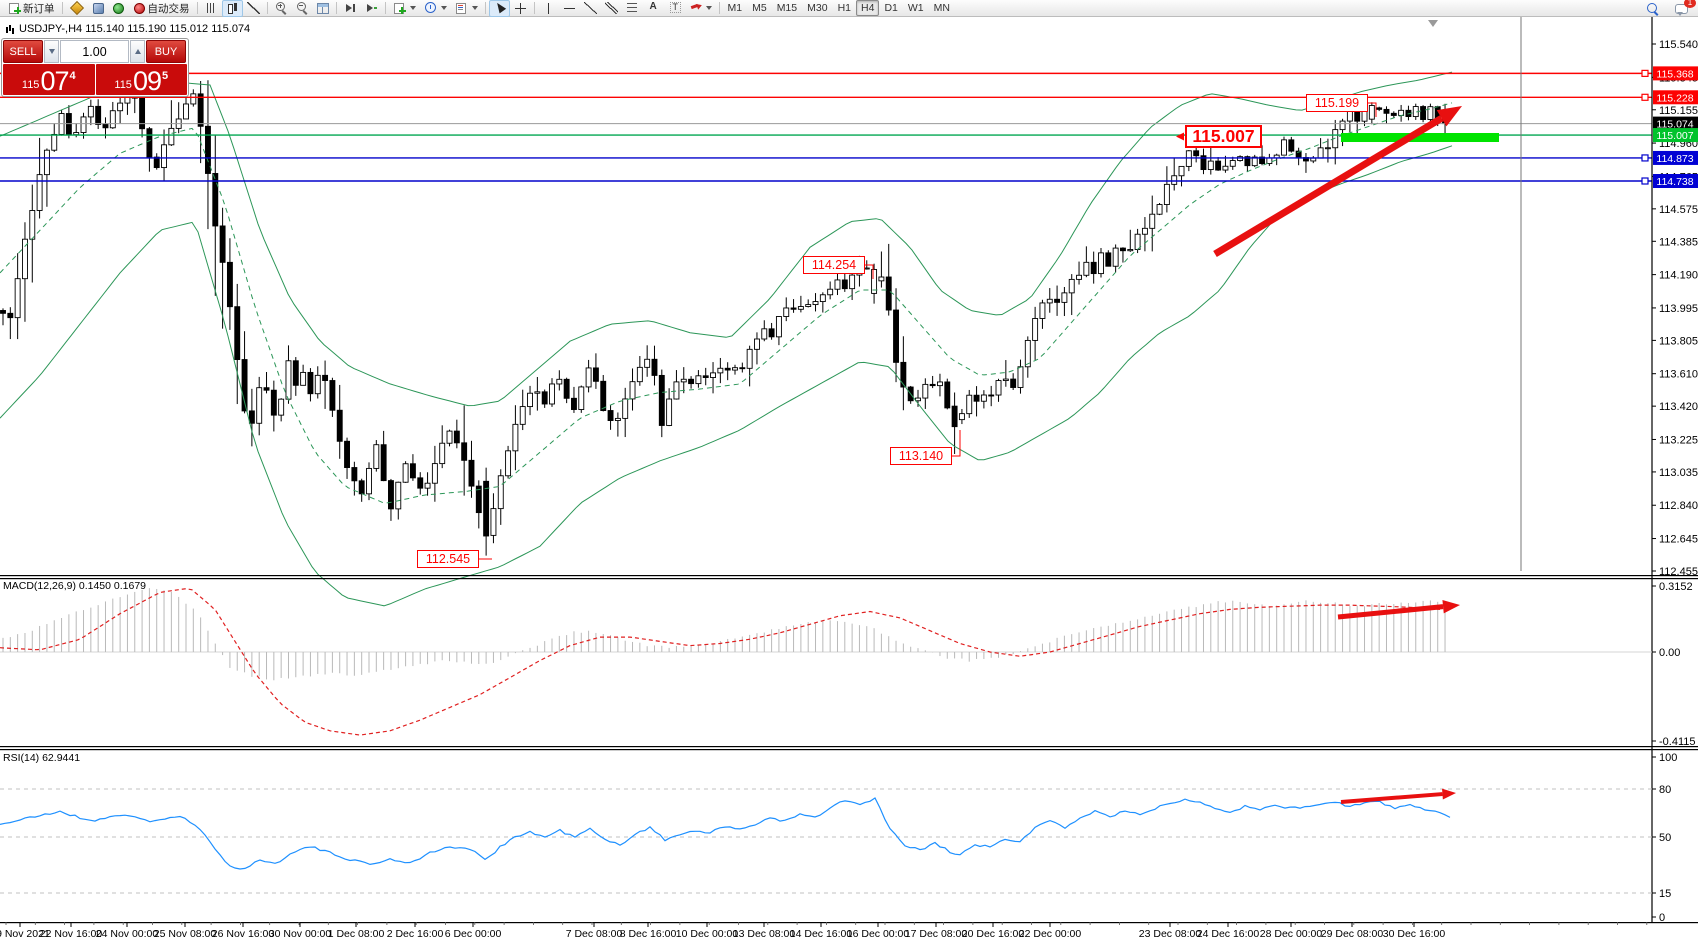 This screenshot has height=943, width=1698. I want to click on bars-icon, so click(211, 8).